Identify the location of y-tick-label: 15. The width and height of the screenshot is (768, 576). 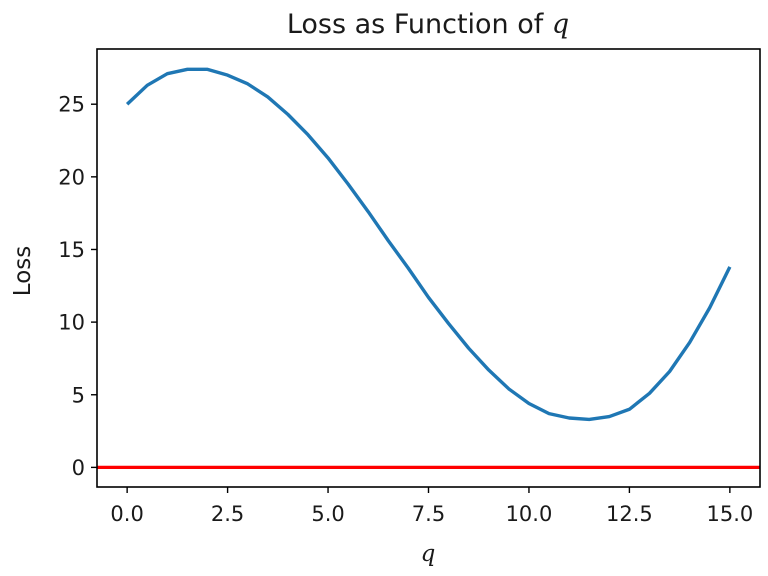
(71, 250).